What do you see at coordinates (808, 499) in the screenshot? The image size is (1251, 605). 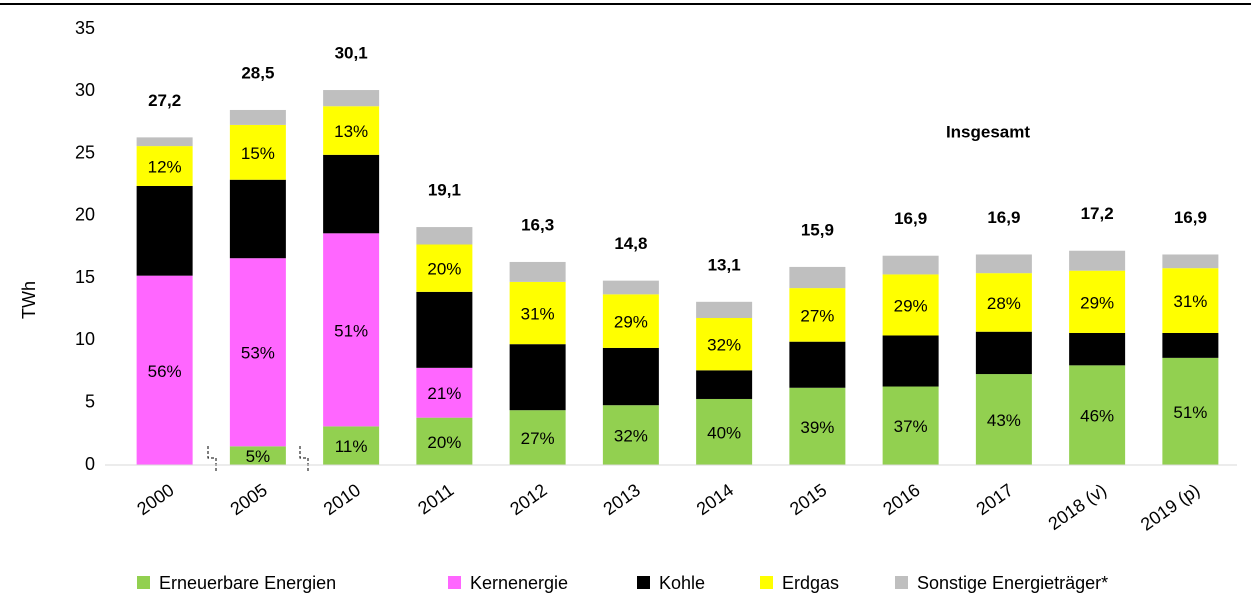 I see `x-tick-label: 2015` at bounding box center [808, 499].